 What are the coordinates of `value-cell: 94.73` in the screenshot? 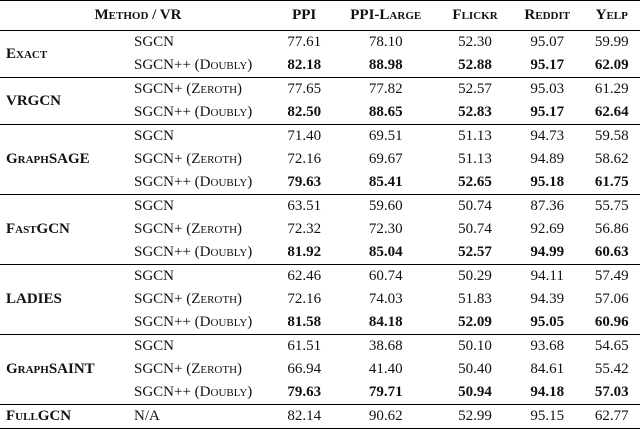 It's located at (547, 136).